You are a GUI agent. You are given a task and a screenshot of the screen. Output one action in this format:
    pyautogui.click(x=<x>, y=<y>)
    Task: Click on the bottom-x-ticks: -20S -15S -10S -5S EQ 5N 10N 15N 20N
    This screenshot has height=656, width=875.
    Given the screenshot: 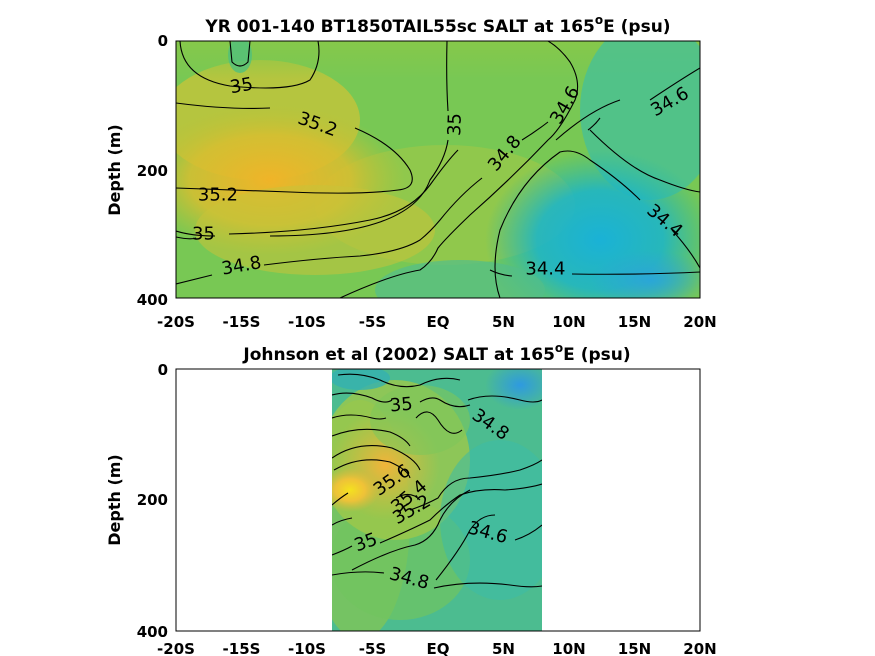 What is the action you would take?
    pyautogui.click(x=437, y=648)
    